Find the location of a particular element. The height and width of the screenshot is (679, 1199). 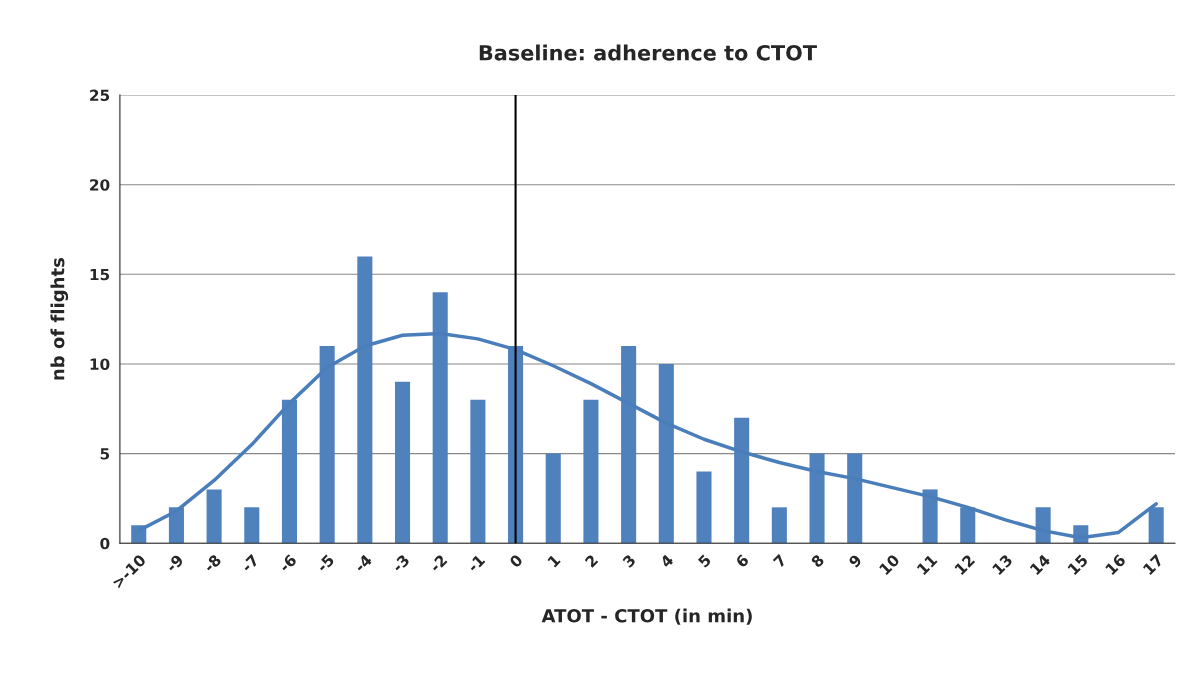

y-tick-label: 25 is located at coordinates (100, 95).